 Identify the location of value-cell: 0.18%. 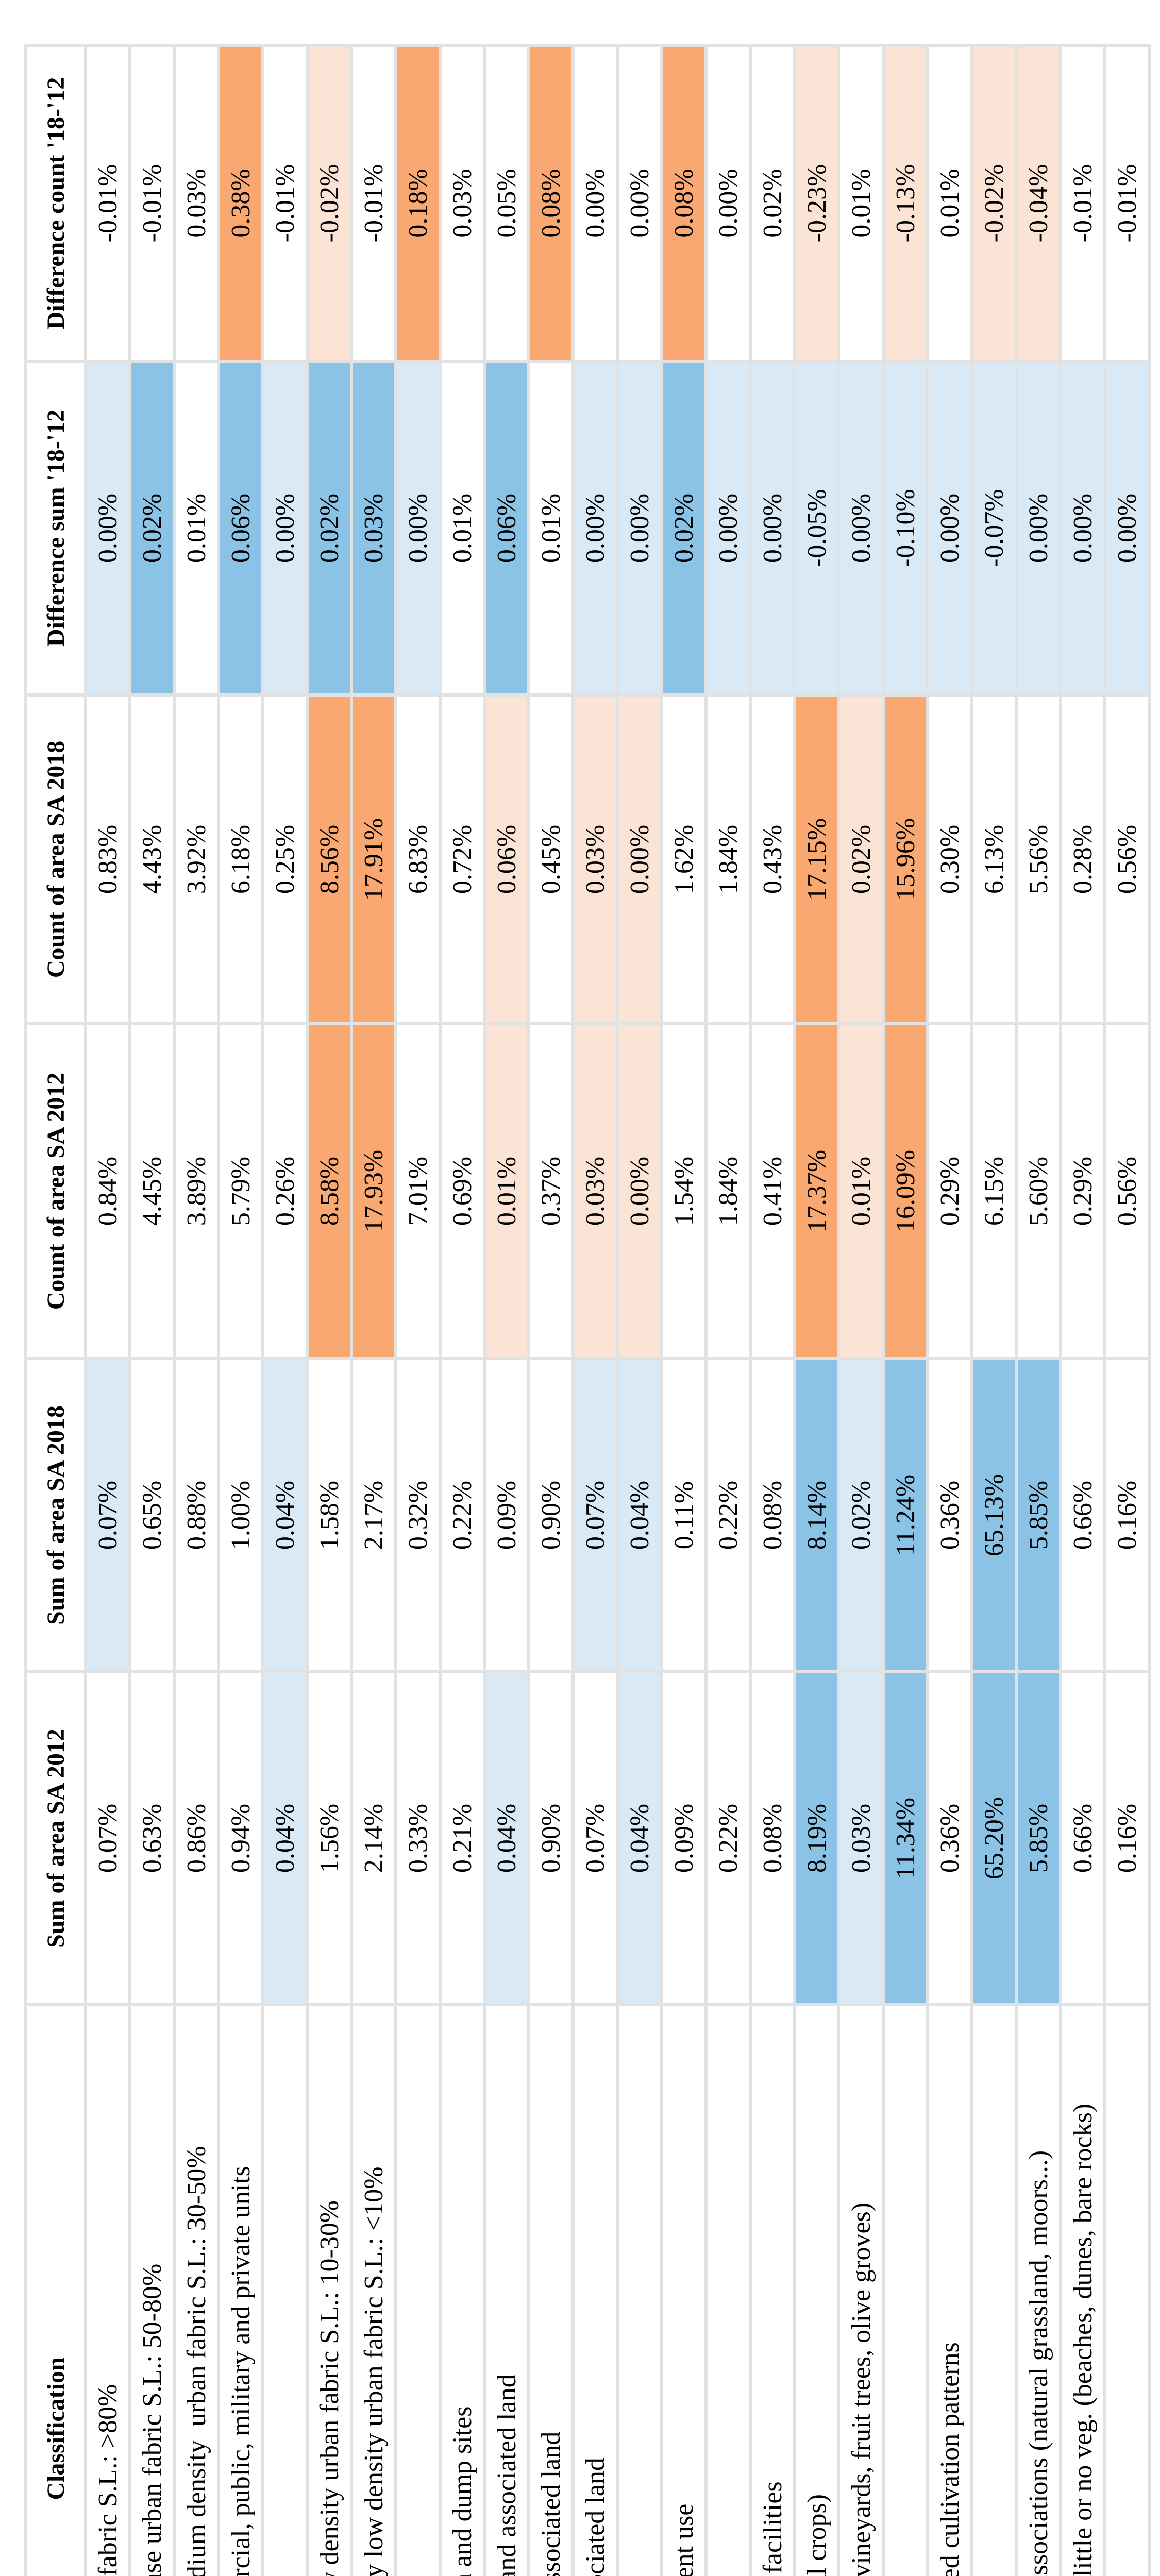
(418, 203).